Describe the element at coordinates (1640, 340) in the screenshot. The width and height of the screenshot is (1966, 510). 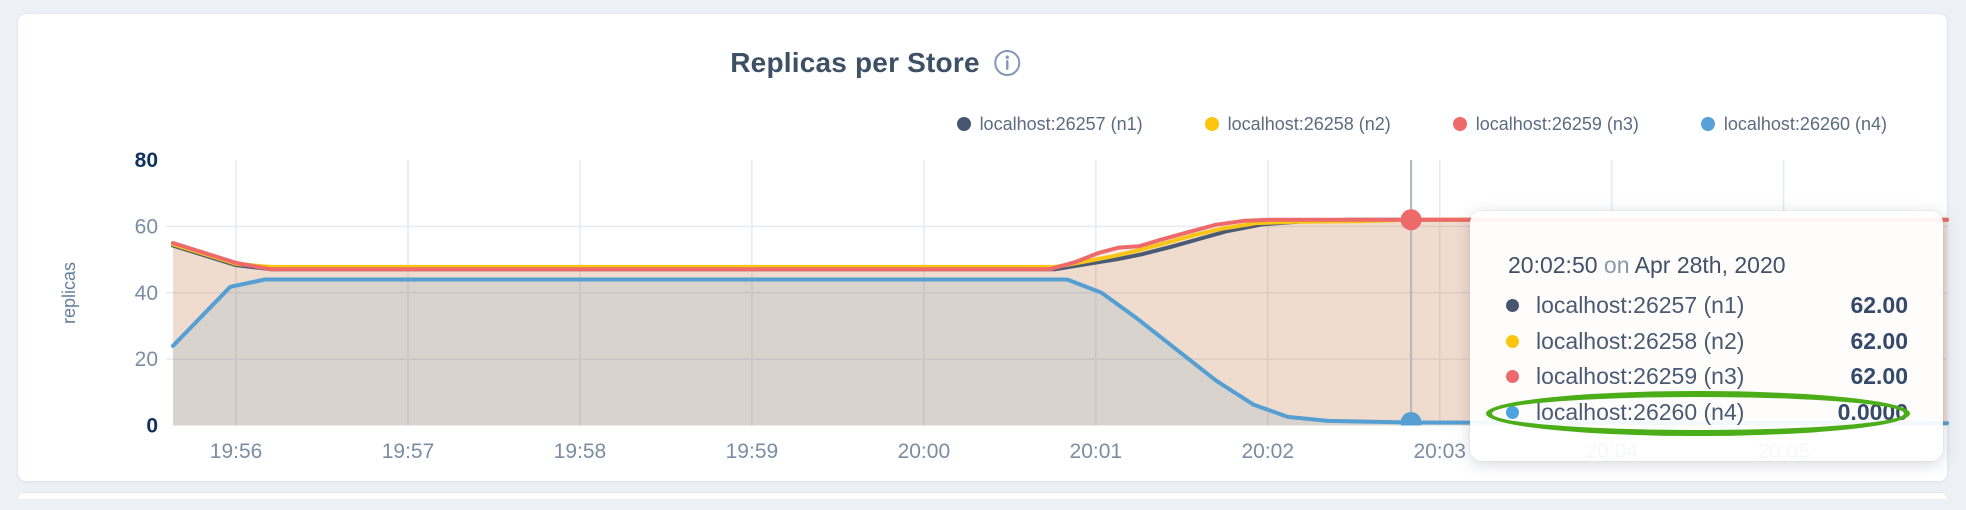
I see `tooltip-series-label: localhost:26258 (n2)` at that location.